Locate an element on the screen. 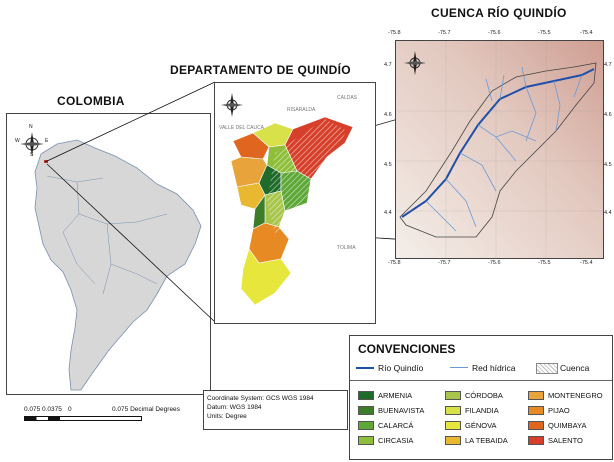 This screenshot has width=614, height=462. lat-tick-left-1: 4.7 is located at coordinates (388, 65).